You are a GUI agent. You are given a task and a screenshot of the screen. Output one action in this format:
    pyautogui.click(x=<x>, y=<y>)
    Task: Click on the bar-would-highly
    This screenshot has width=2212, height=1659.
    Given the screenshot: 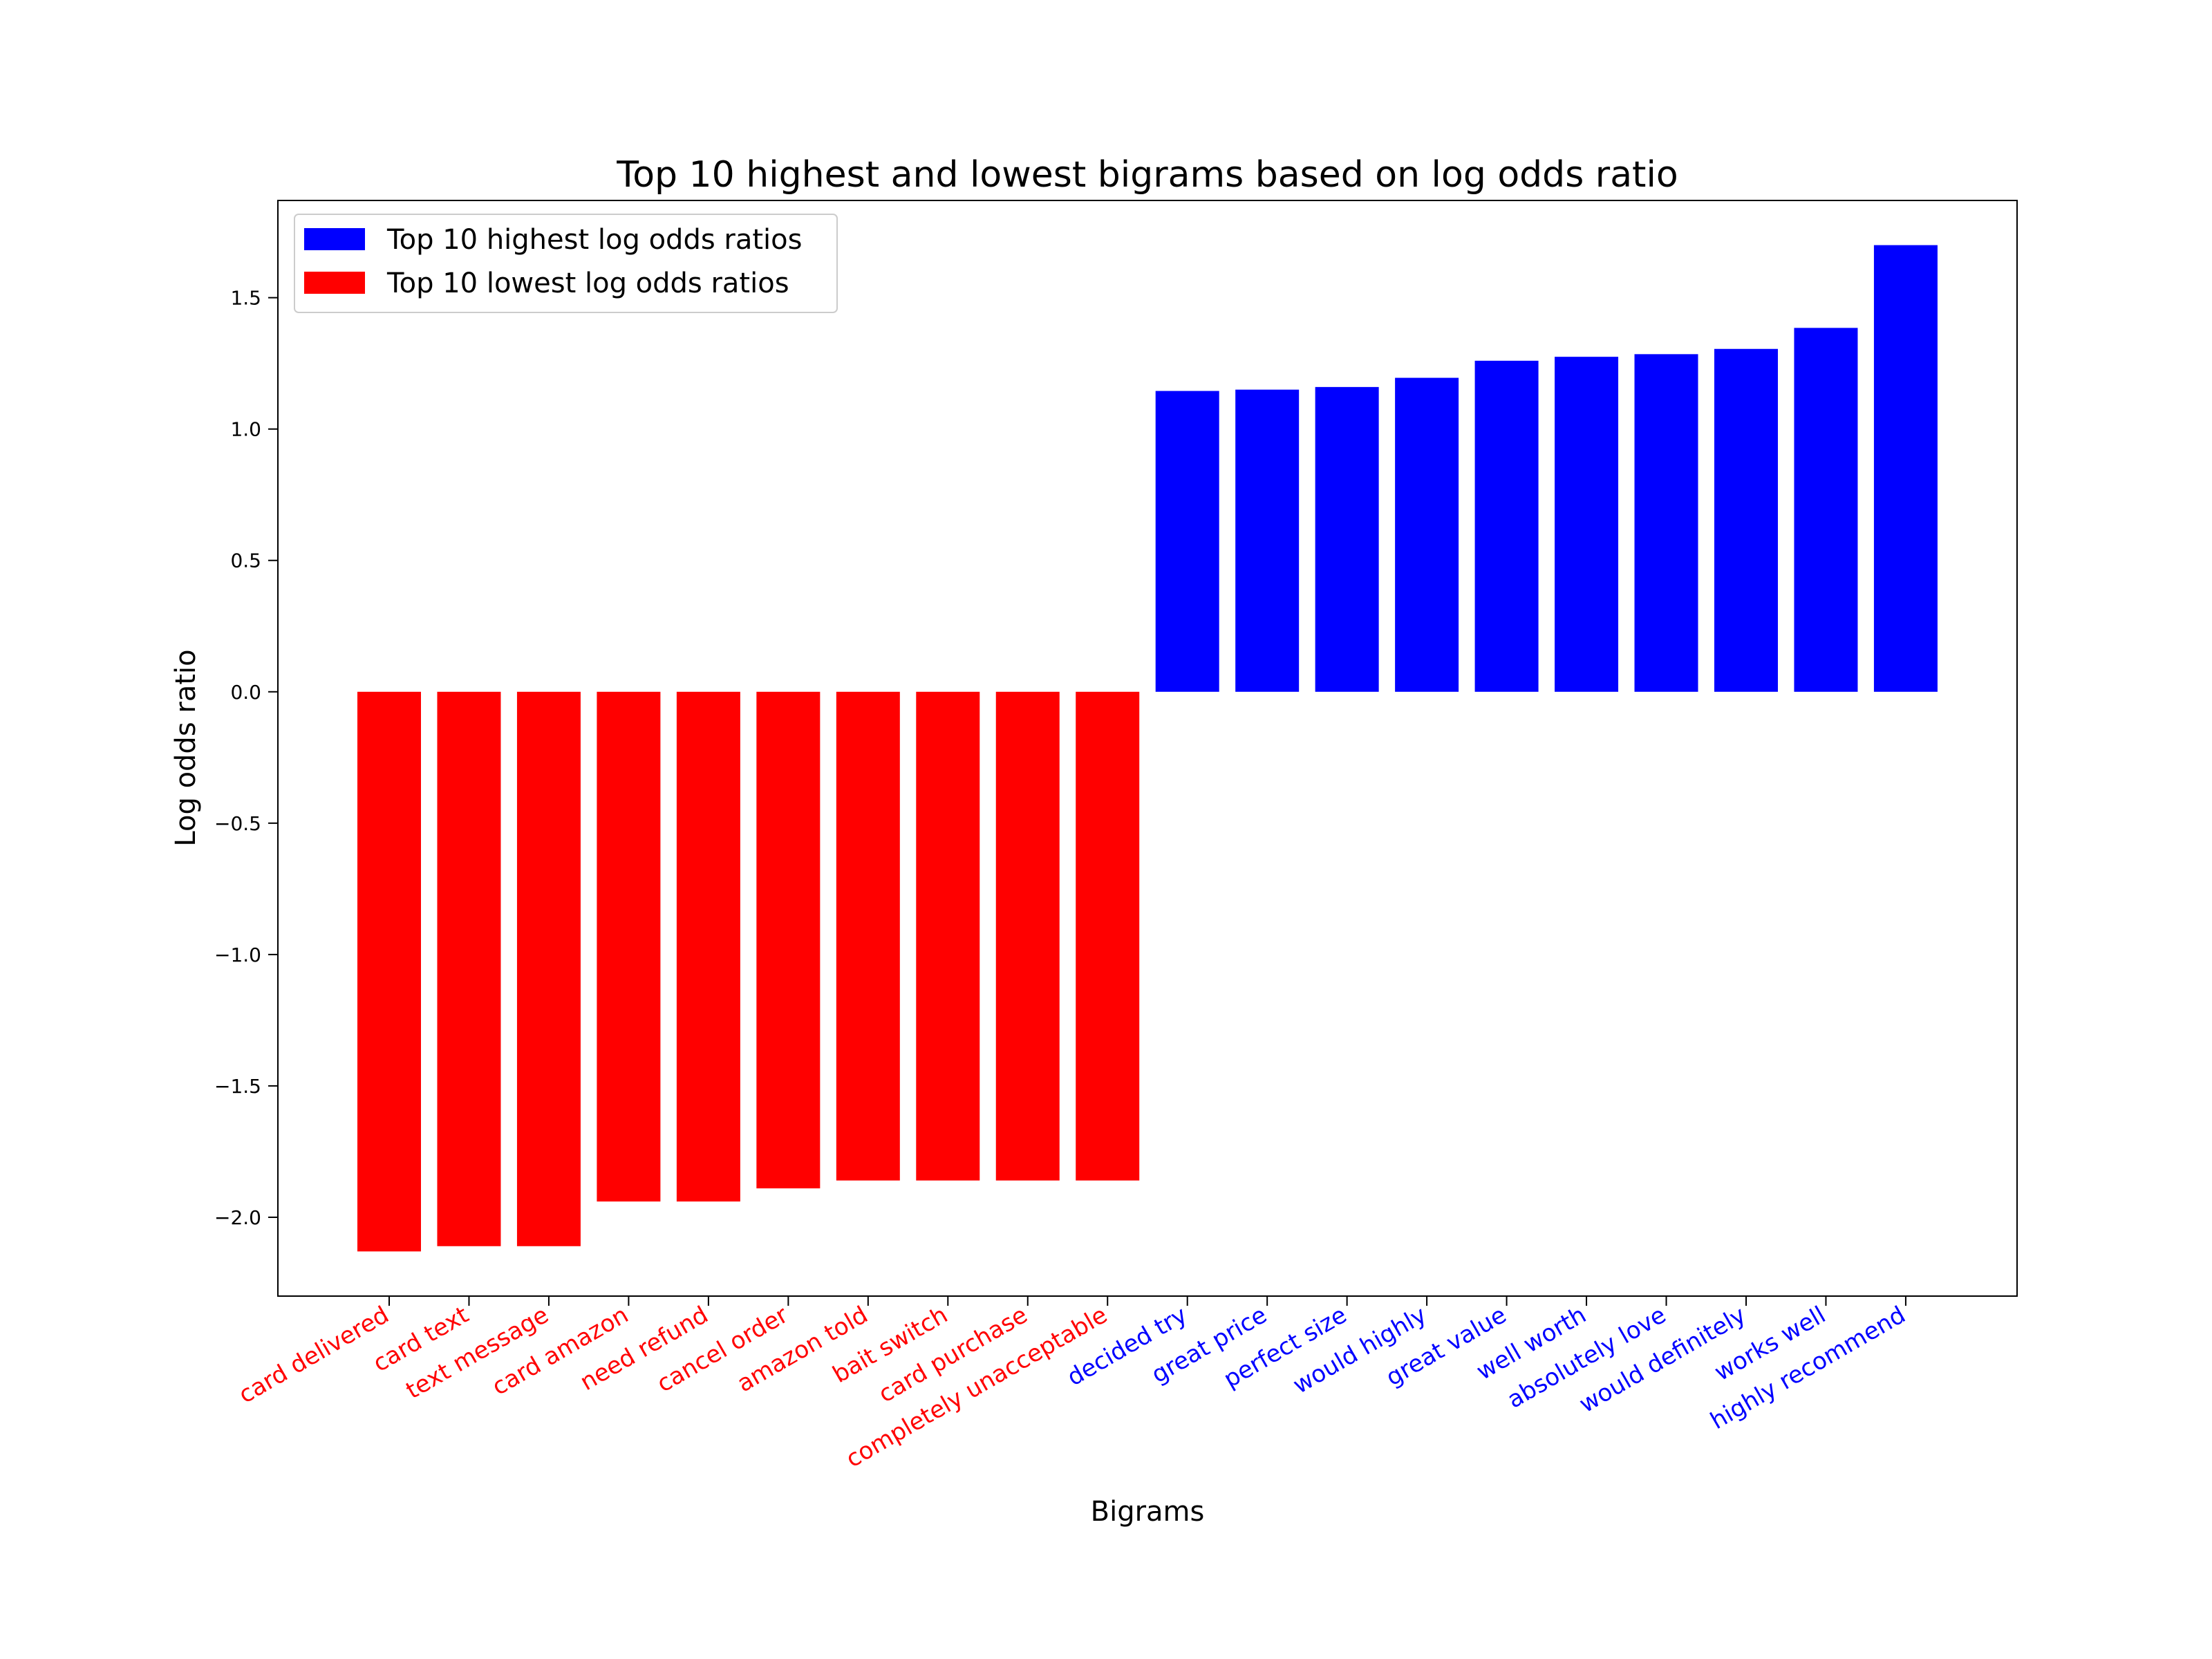 What is the action you would take?
    pyautogui.click(x=1427, y=534)
    